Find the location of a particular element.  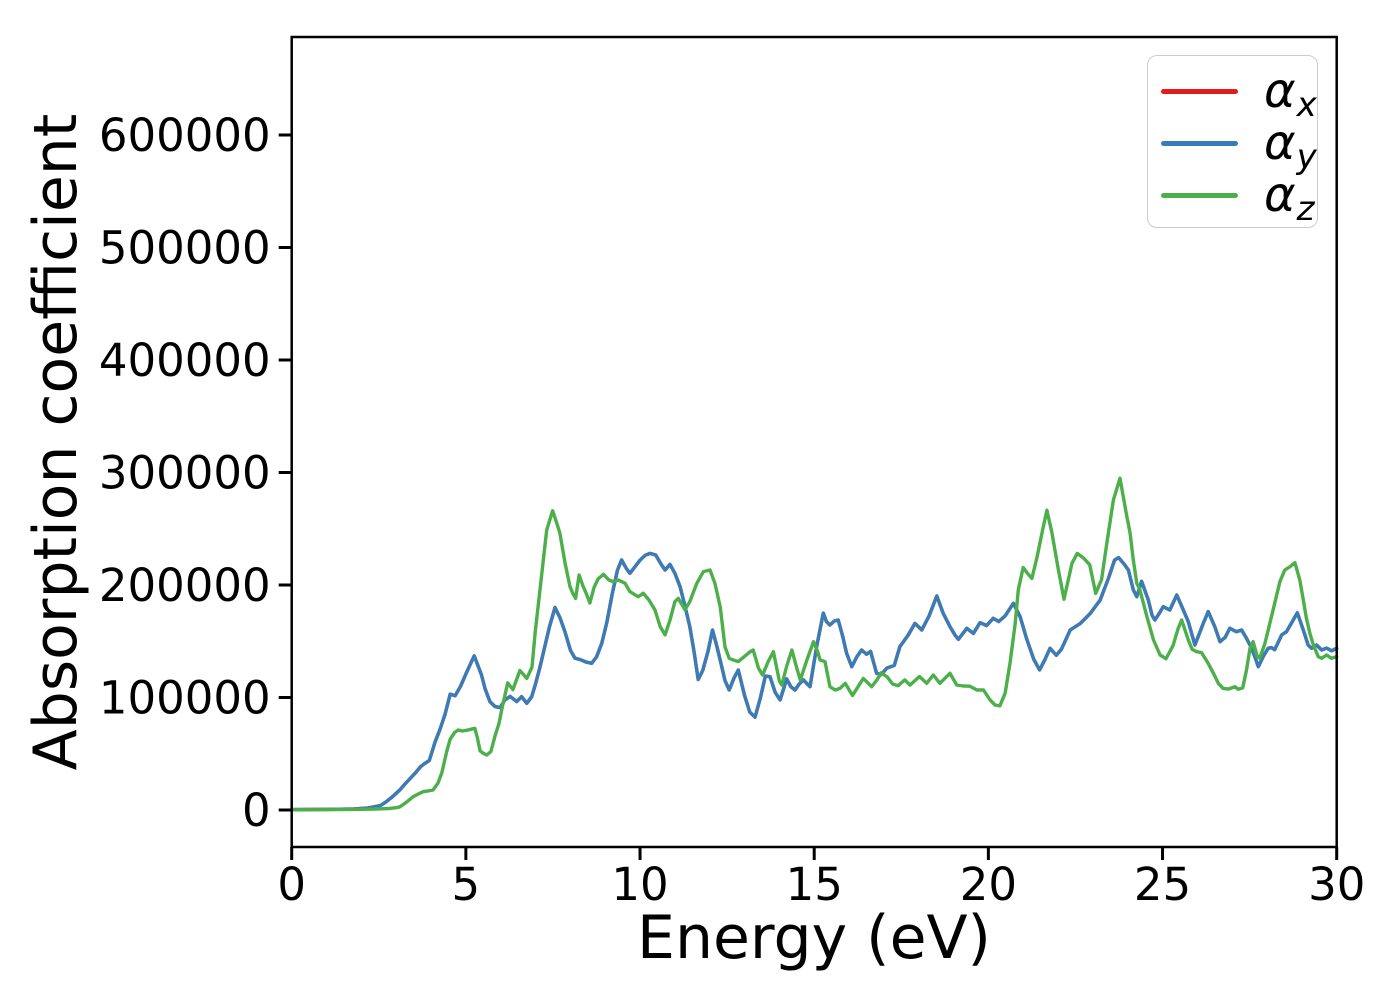

x-tick-label: 10 is located at coordinates (639, 884).